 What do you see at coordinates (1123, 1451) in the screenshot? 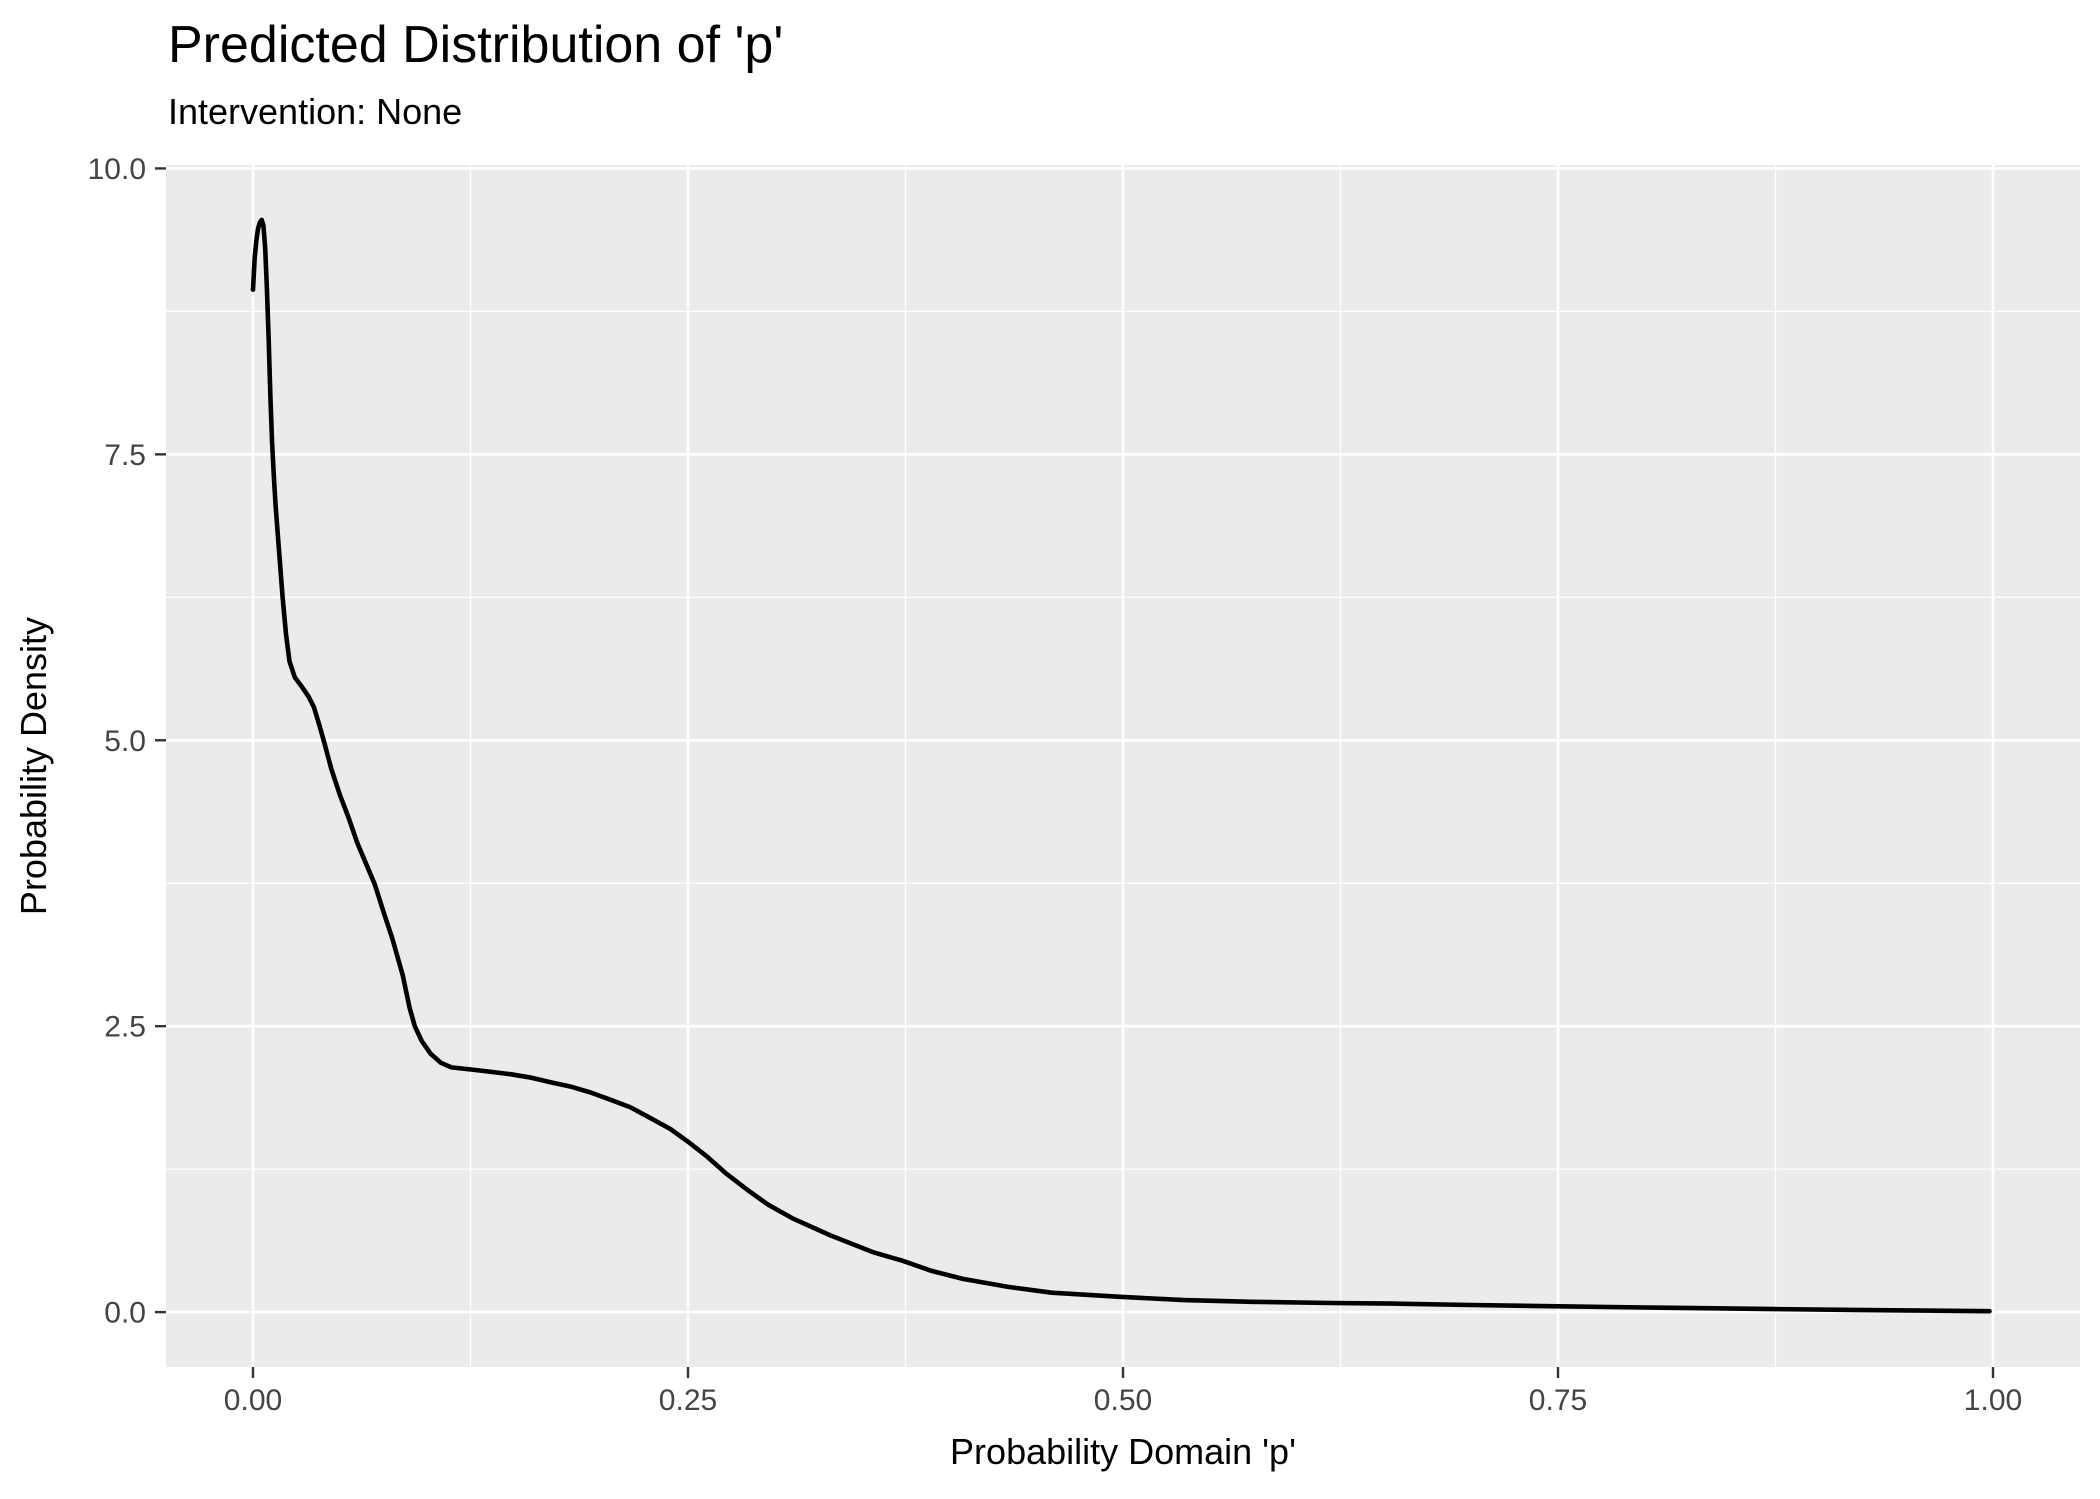
I see `x-axis-title: Probability Domain 'p'` at bounding box center [1123, 1451].